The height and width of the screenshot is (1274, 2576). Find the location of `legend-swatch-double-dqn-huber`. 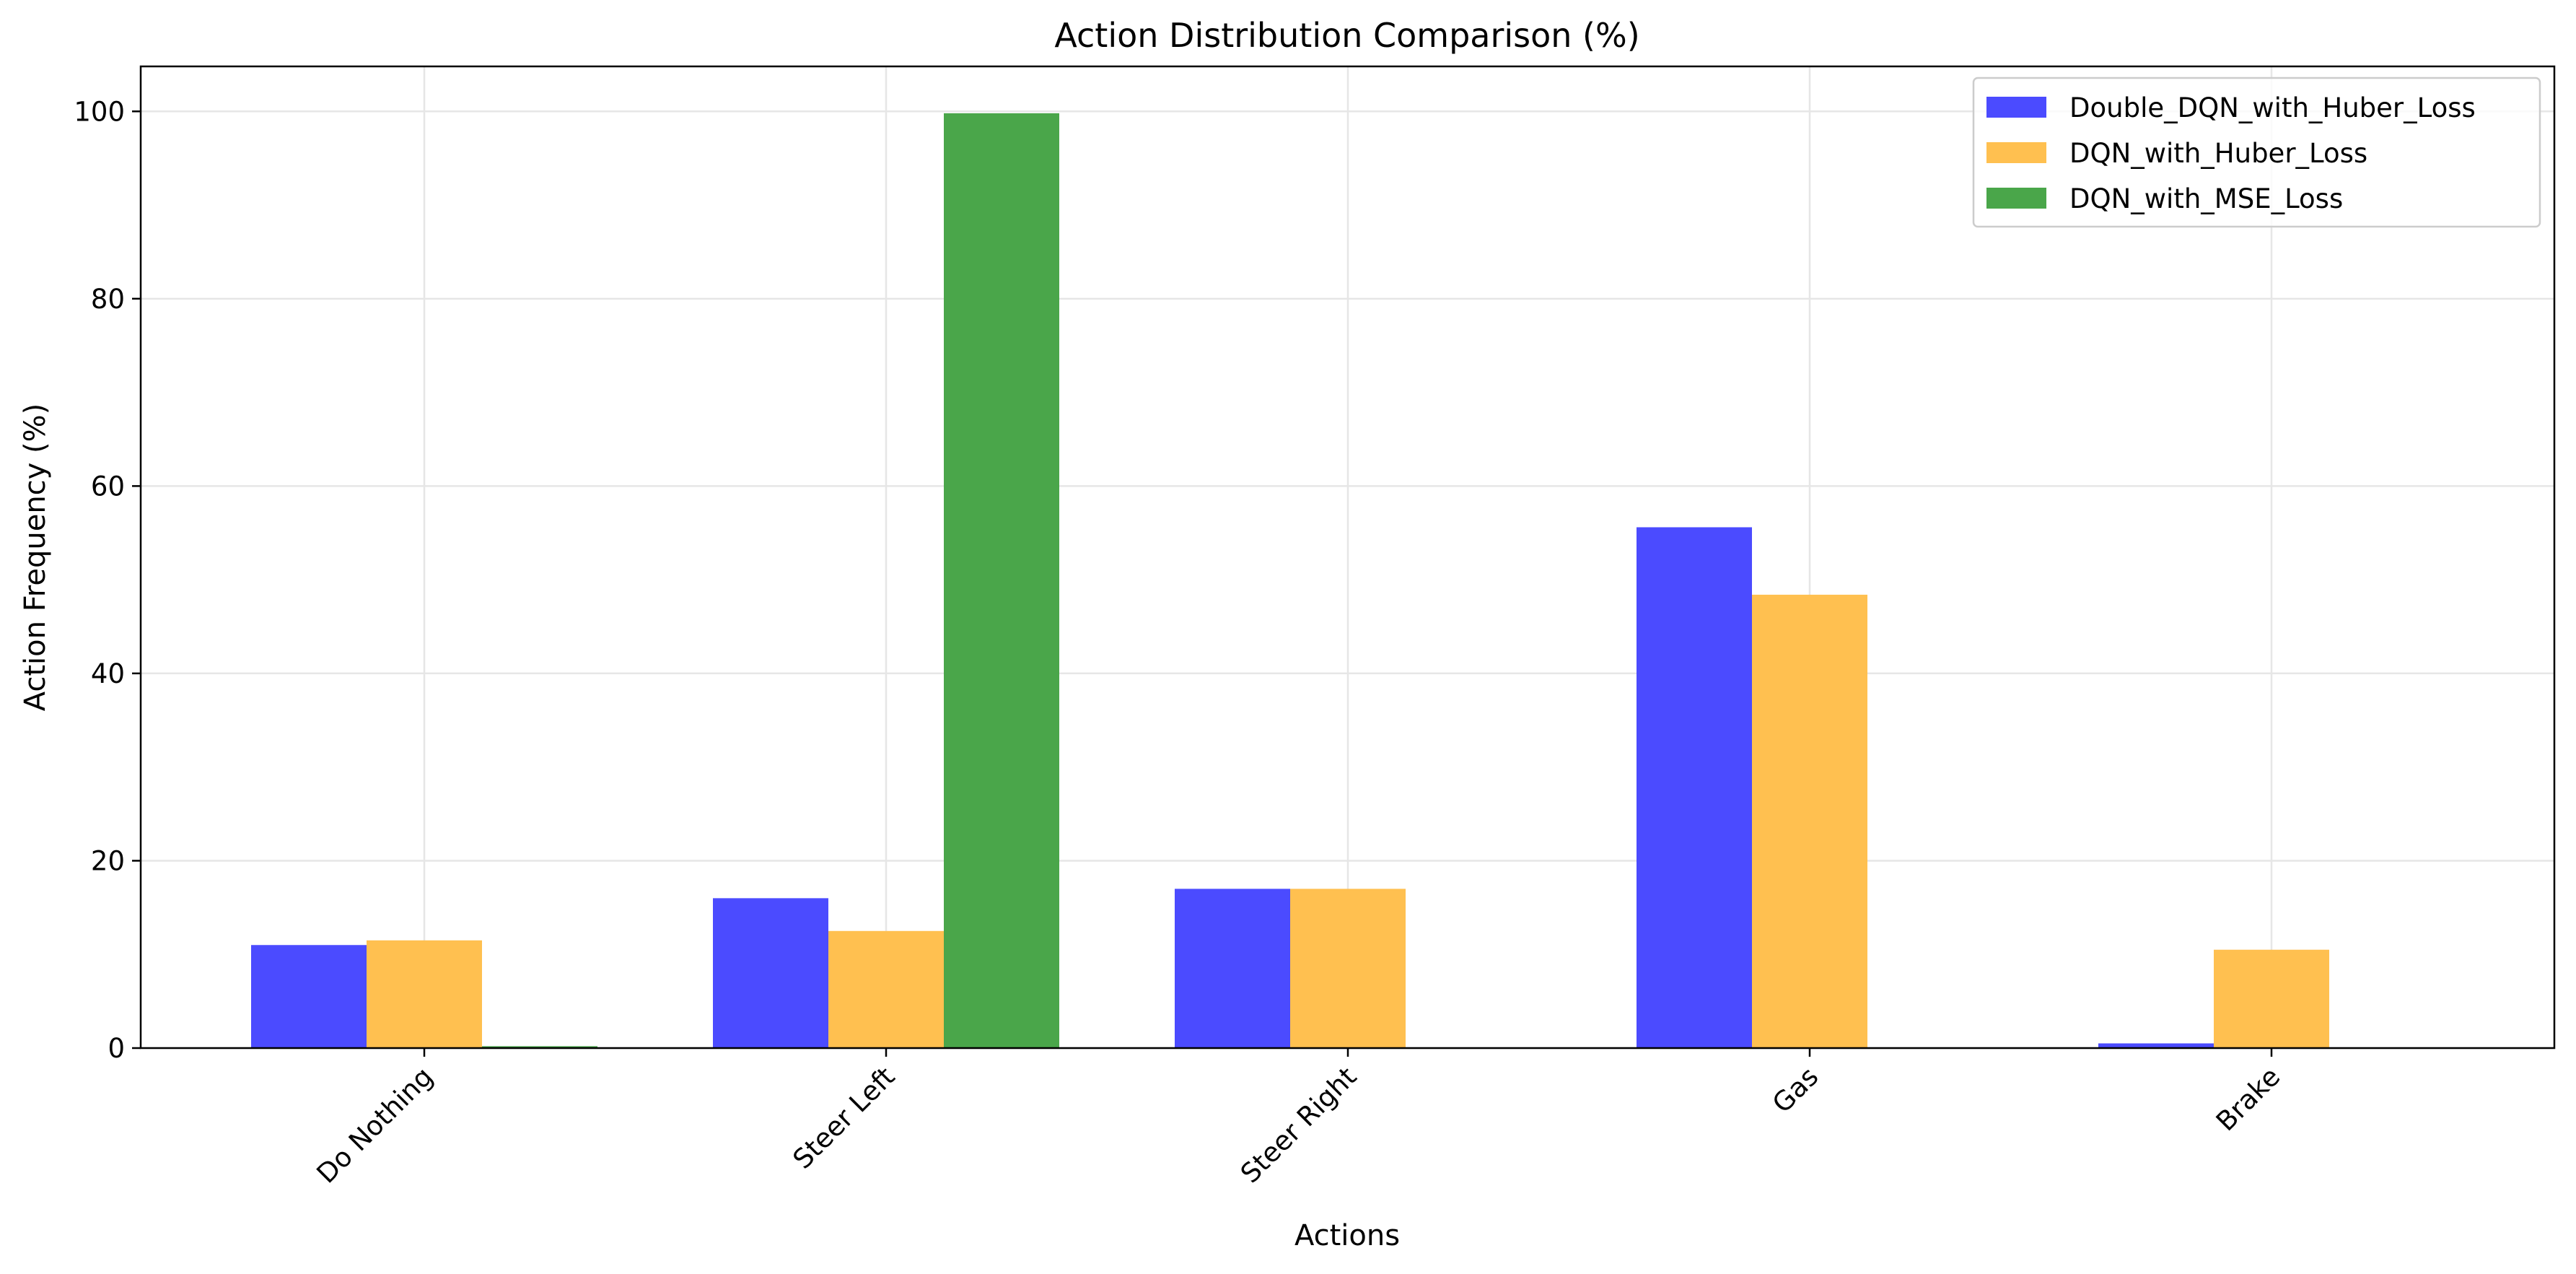

legend-swatch-double-dqn-huber is located at coordinates (2016, 107).